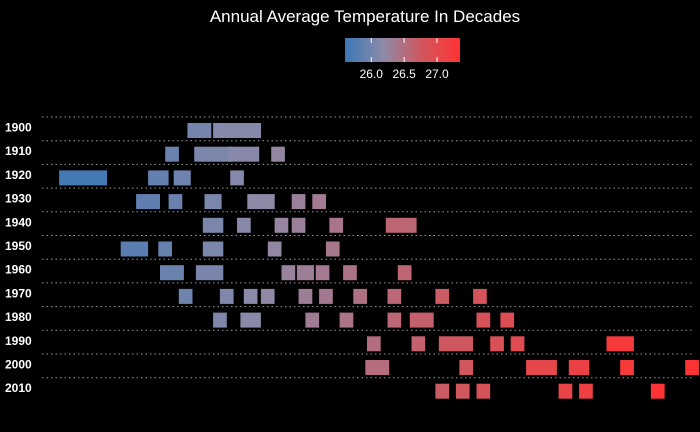 This screenshot has height=432, width=700. I want to click on colorbar: 26.0 26.5 27.0, so click(402, 59).